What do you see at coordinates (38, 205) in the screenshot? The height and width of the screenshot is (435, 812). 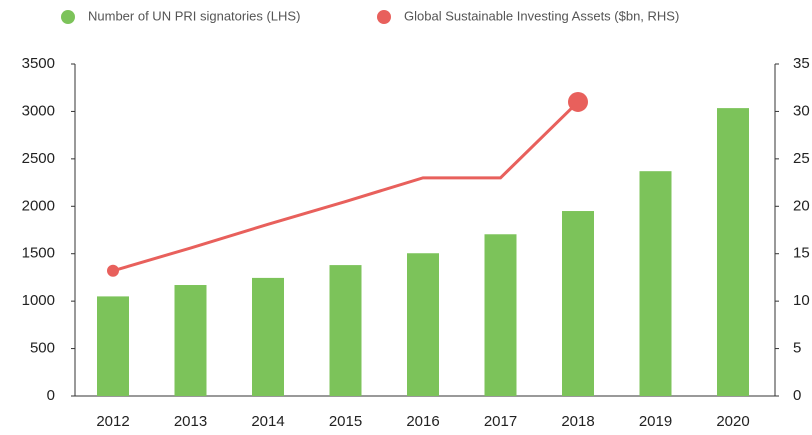 I see `y-tick-label: 2000` at bounding box center [38, 205].